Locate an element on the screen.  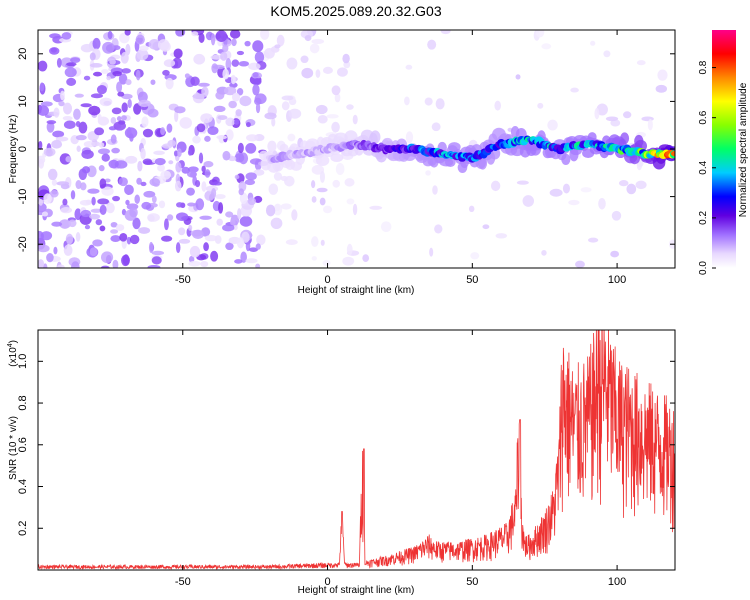
snr-x-tick-label: 100 is located at coordinates (617, 582).